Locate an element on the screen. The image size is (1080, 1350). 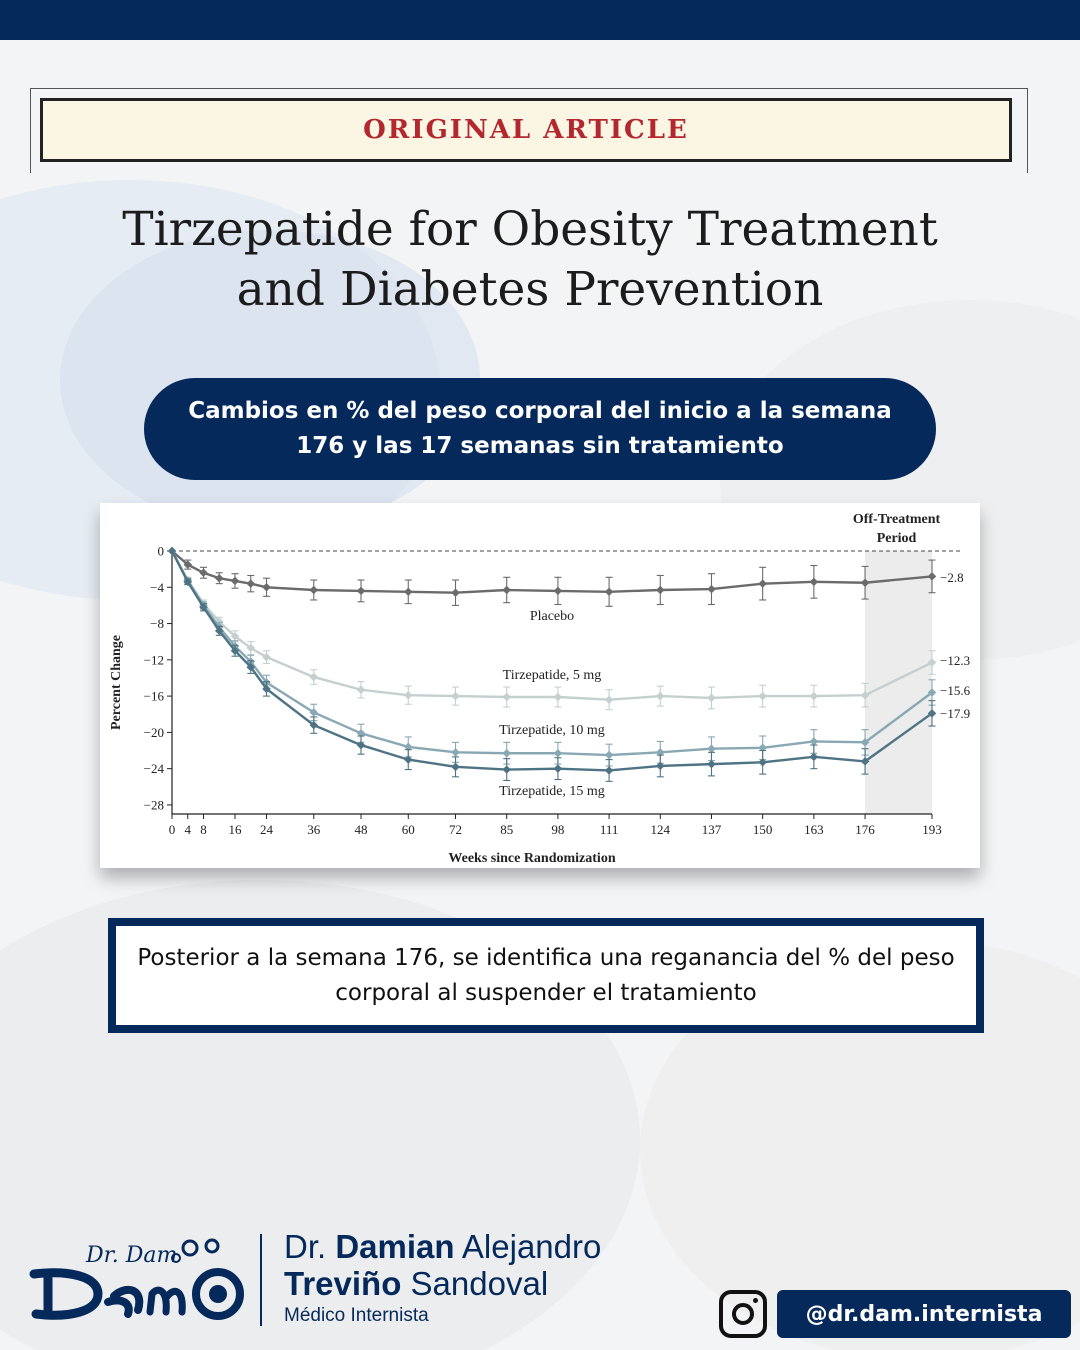
instagram-handle: @dr.dam.internista is located at coordinates (924, 1314).